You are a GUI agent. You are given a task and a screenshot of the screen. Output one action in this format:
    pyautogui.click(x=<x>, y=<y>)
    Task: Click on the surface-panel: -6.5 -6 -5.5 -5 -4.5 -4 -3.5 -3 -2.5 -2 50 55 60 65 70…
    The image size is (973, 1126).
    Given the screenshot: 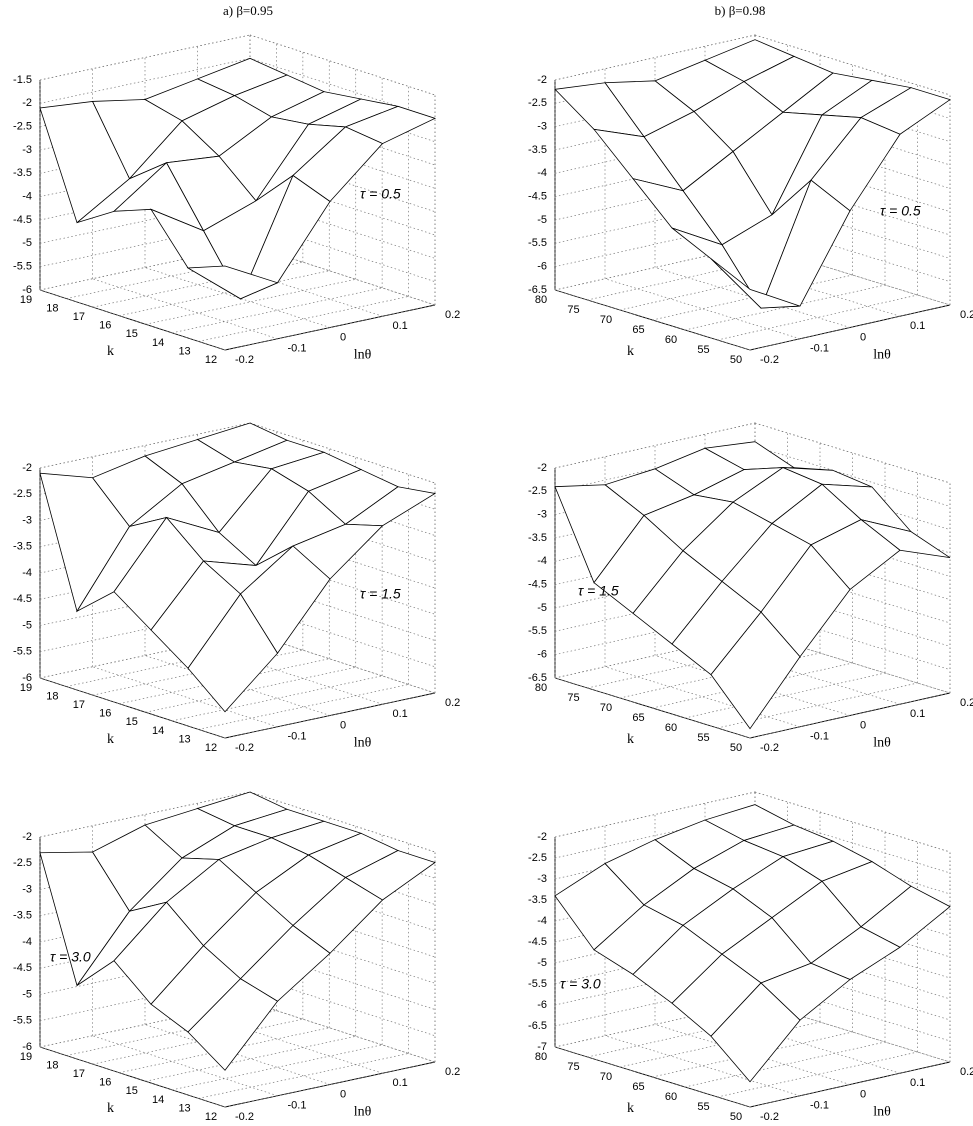 What is the action you would take?
    pyautogui.click(x=750, y=184)
    